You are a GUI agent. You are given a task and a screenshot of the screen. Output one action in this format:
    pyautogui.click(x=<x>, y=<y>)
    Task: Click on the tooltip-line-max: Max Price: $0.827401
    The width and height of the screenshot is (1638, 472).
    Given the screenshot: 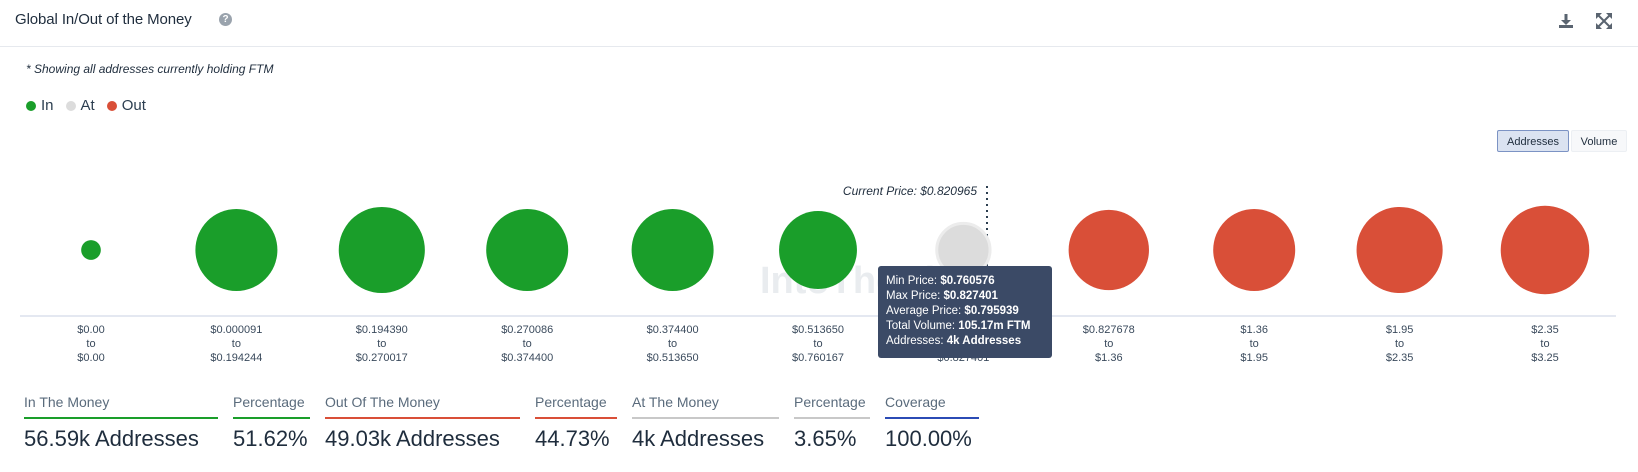 What is the action you would take?
    pyautogui.click(x=942, y=296)
    